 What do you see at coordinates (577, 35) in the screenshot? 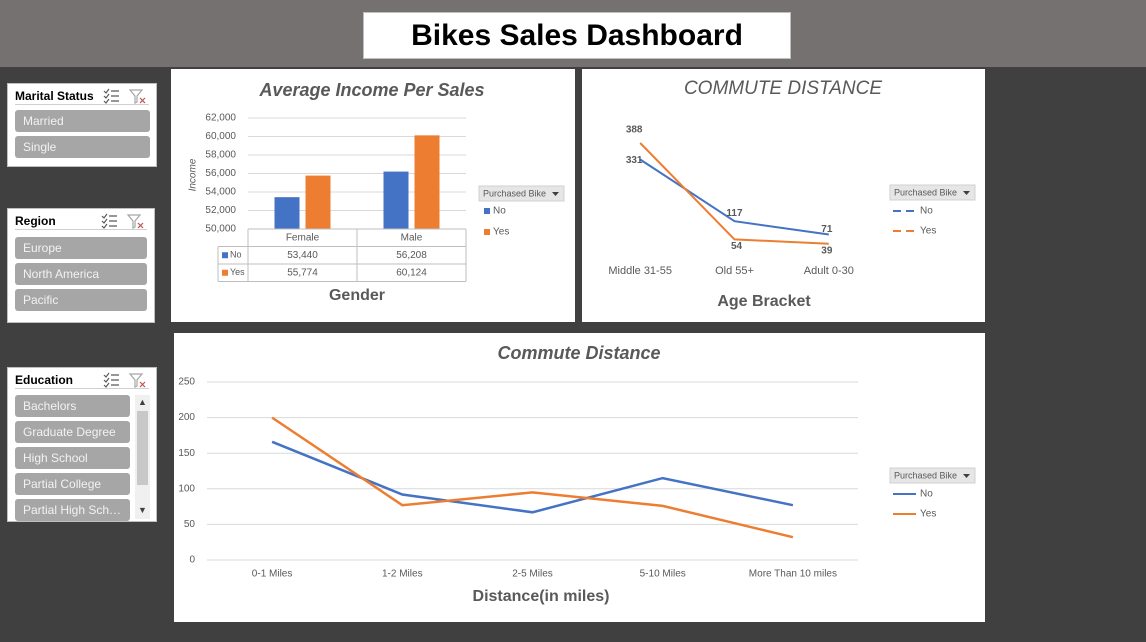
I see `dashboard-title: Bikes Sales Dashboard` at bounding box center [577, 35].